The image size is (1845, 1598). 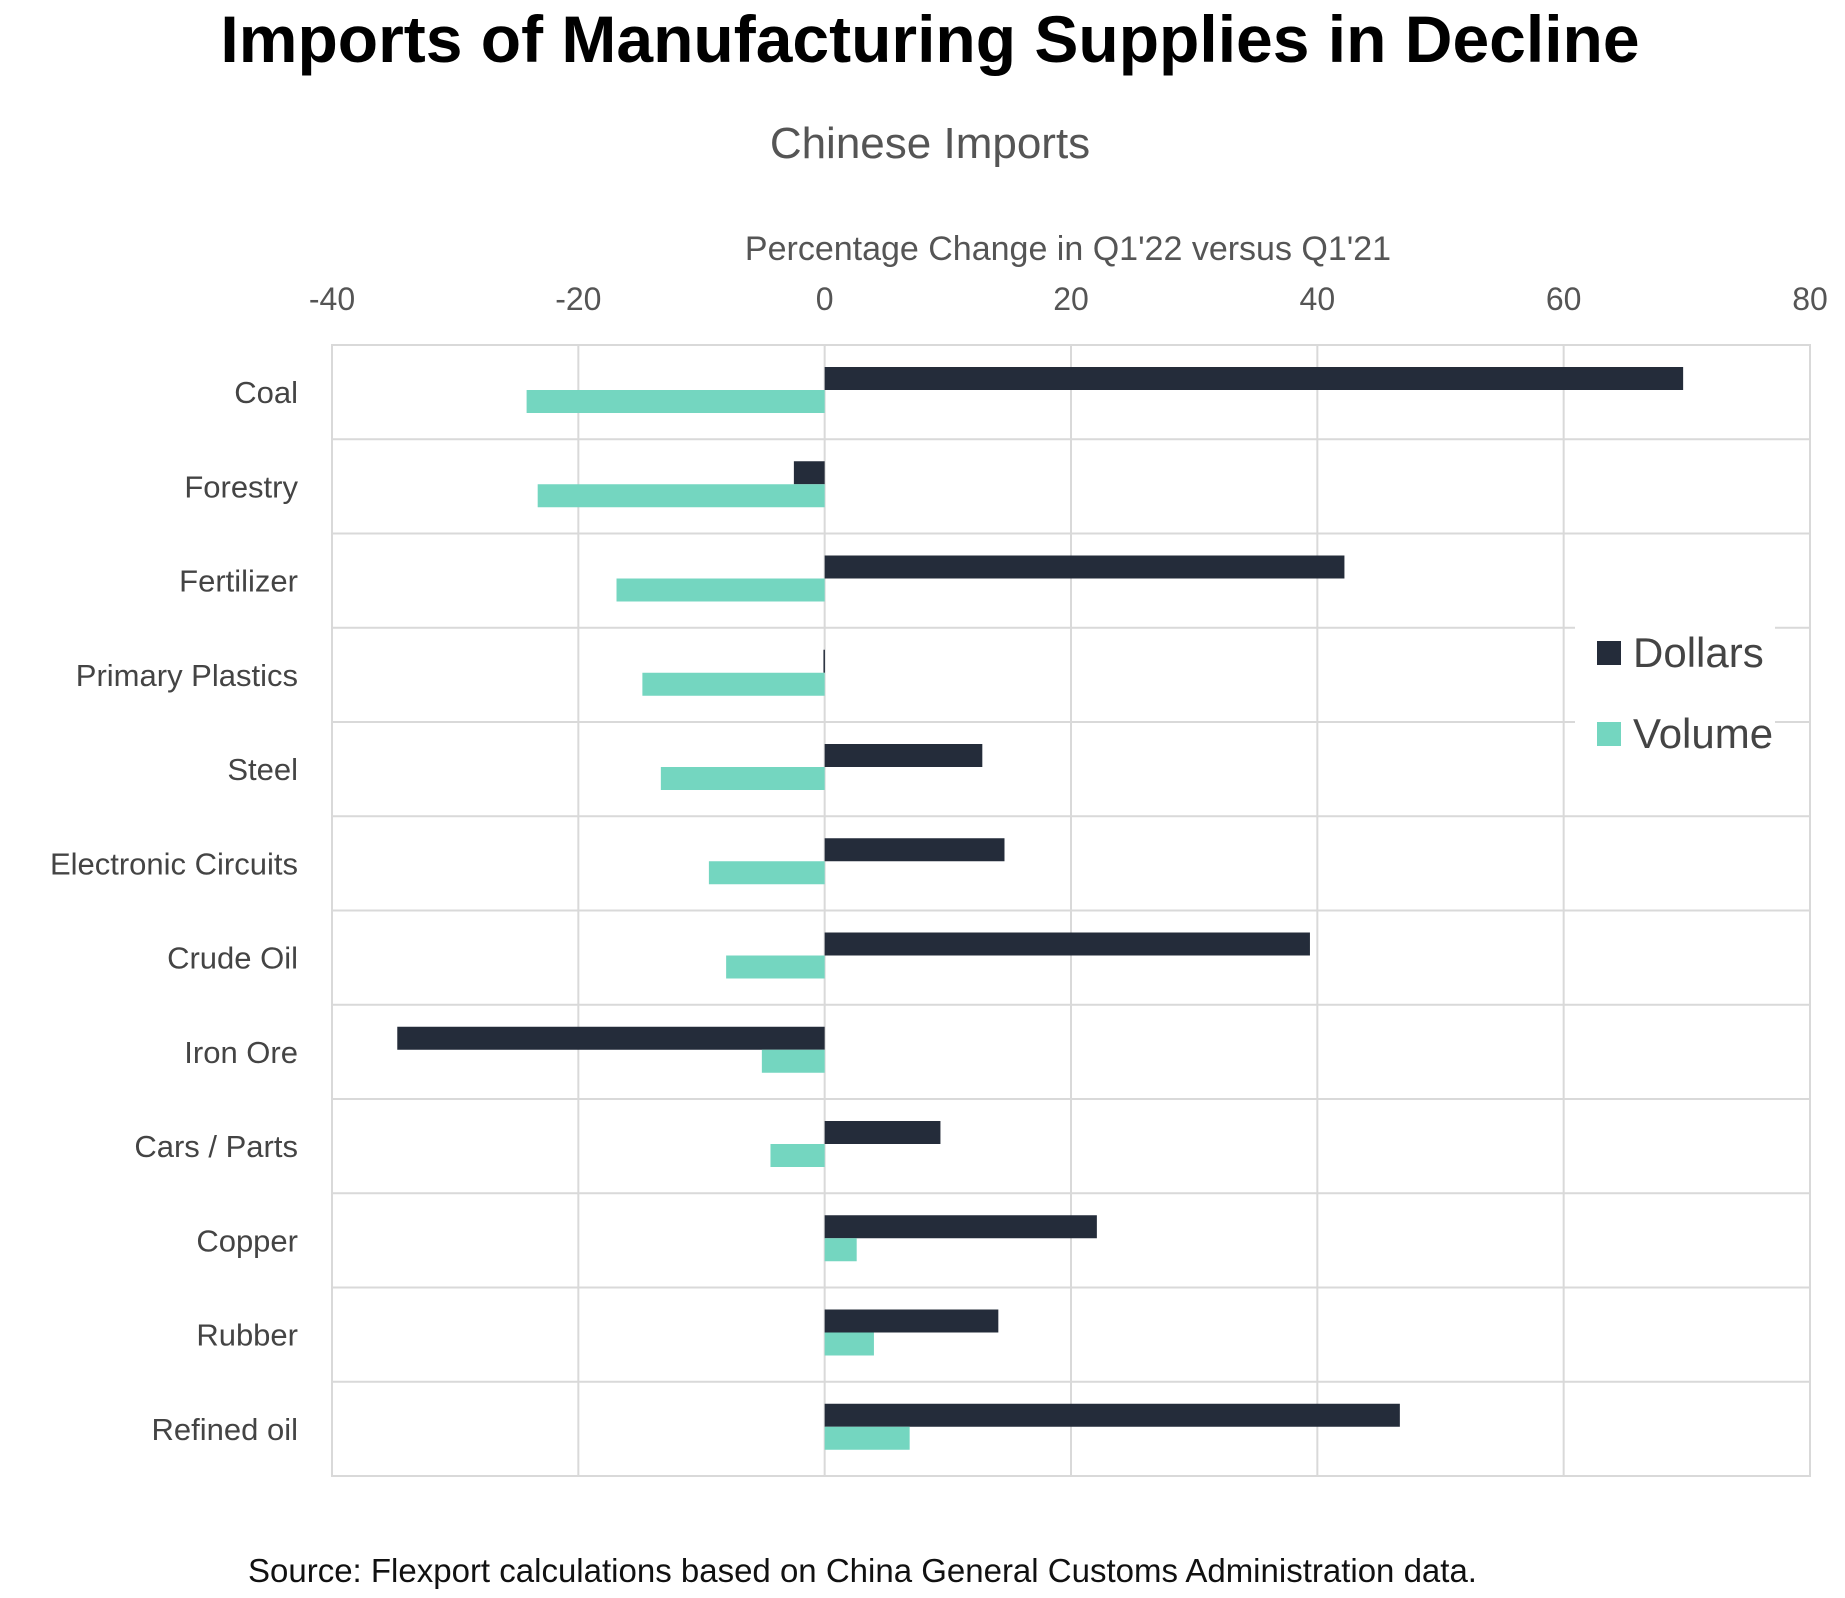 I want to click on legend-swatch-dollars, so click(x=1609, y=653).